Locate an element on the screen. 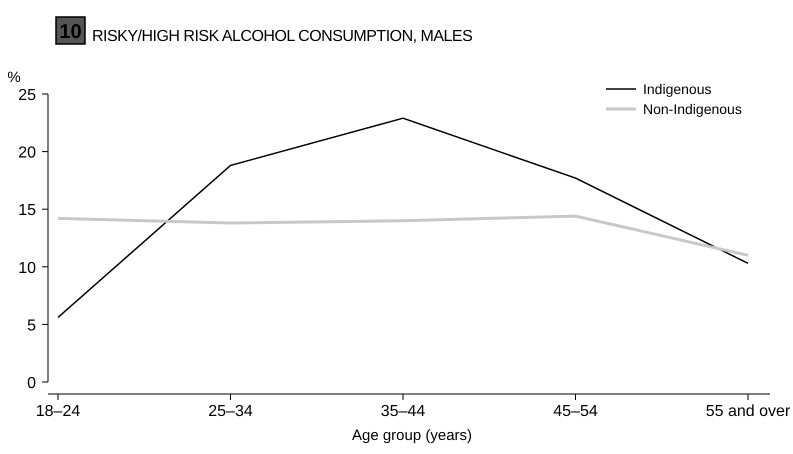 Image resolution: width=793 pixels, height=454 pixels. legend-label: Non-Indigenous is located at coordinates (692, 109).